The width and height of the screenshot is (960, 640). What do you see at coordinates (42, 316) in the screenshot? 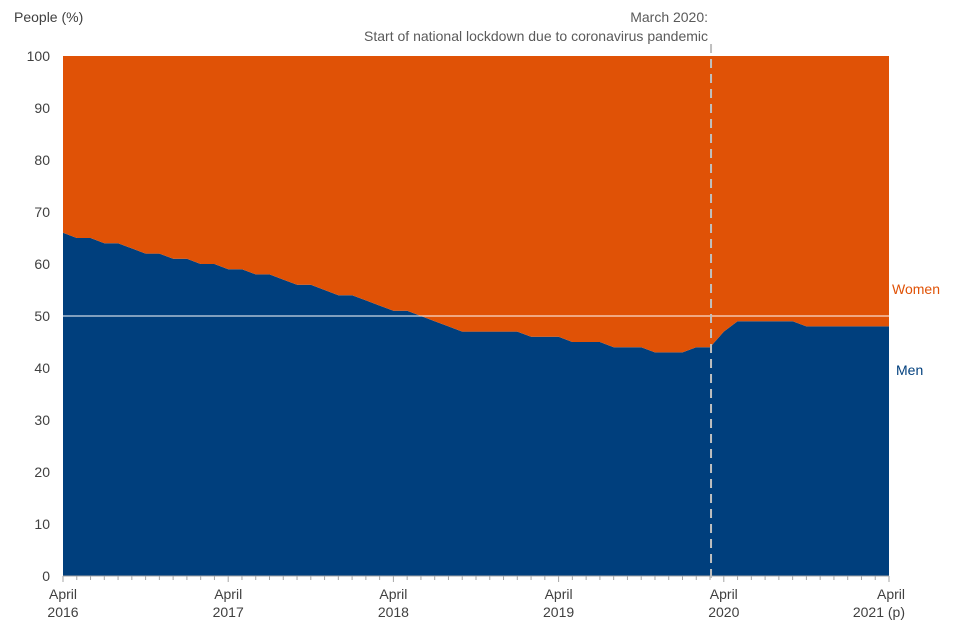
I see `y-tick-label: 50` at bounding box center [42, 316].